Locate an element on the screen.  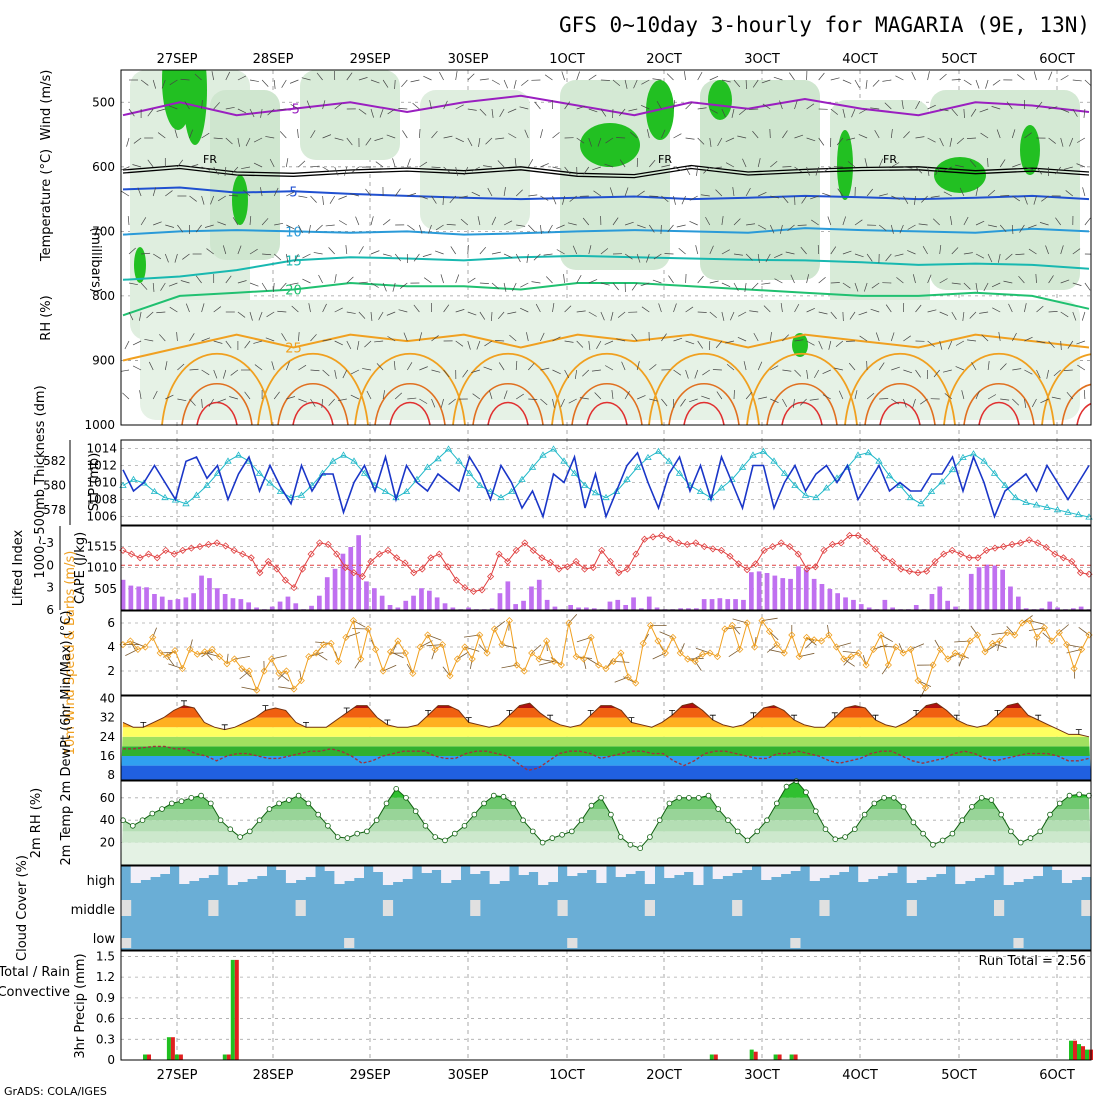
precip-legend-total: Total / Rain is located at coordinates (35, 972).